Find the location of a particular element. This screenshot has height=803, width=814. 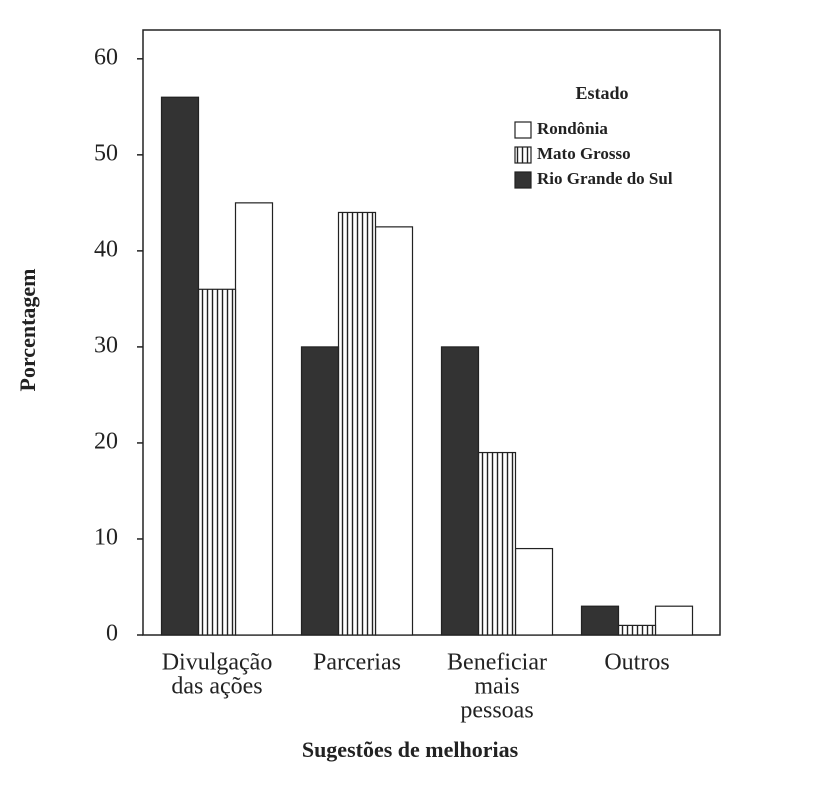

y-tick-label: 60 is located at coordinates (106, 57).